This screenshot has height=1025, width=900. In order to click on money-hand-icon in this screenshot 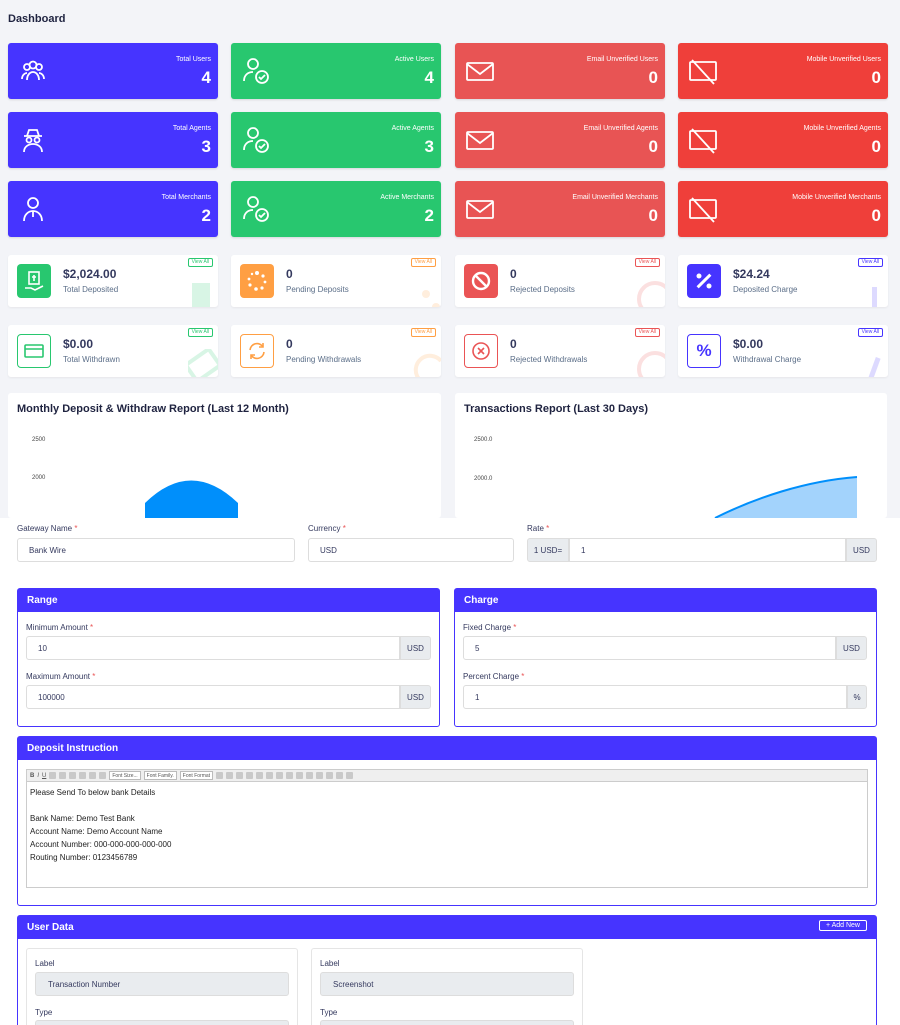, I will do `click(201, 295)`.